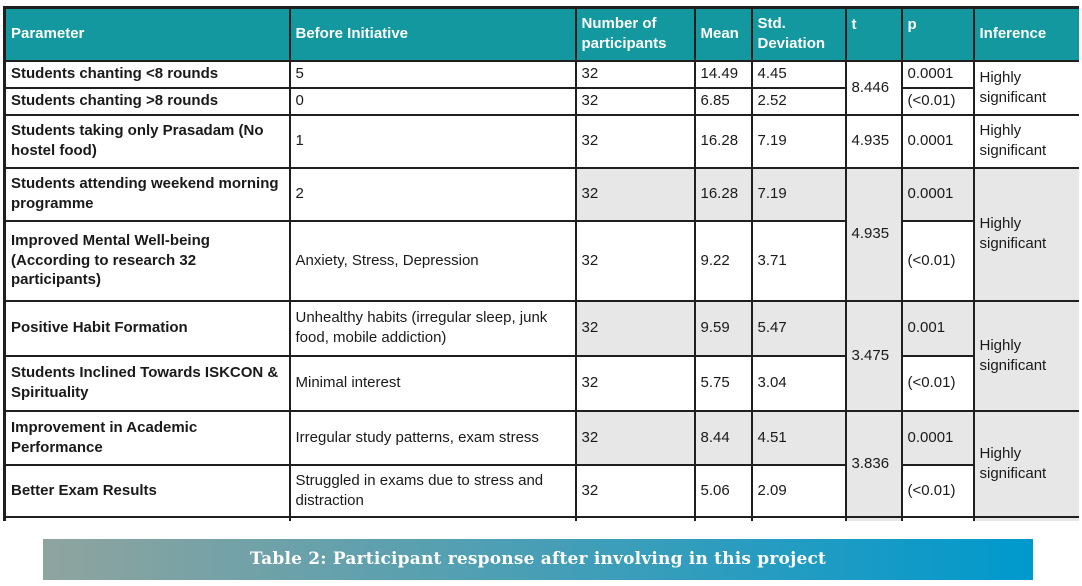 The width and height of the screenshot is (1082, 586). I want to click on t-cell: 8.446, so click(873, 87).